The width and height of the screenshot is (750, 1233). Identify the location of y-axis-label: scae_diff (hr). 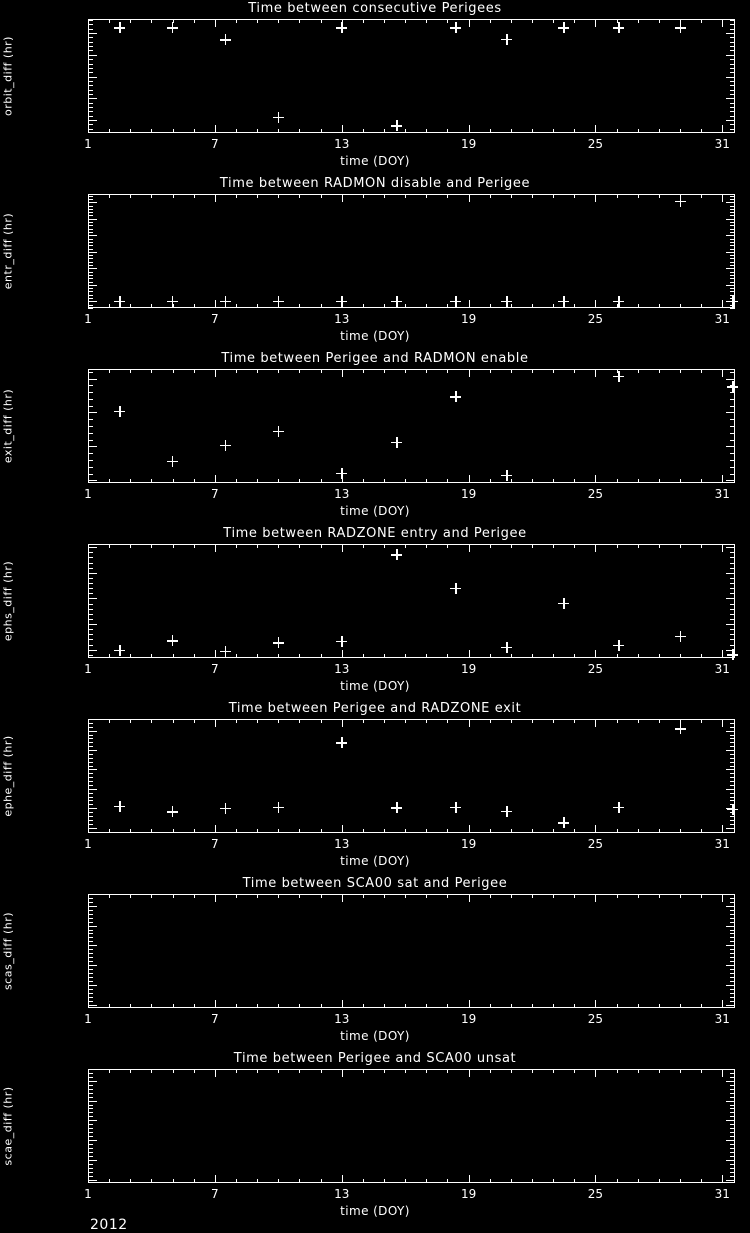
(8, 1126).